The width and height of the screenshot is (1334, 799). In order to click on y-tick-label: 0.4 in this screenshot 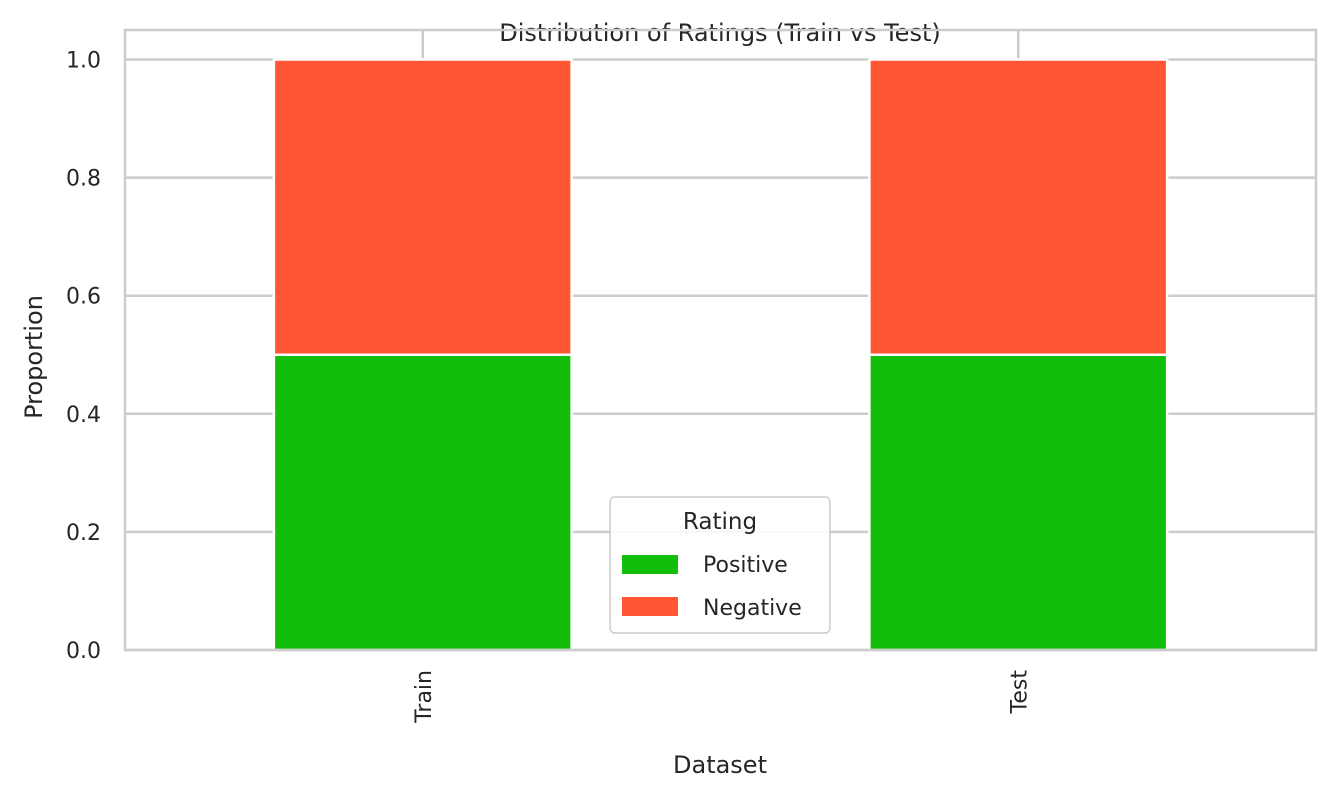, I will do `click(83, 415)`.